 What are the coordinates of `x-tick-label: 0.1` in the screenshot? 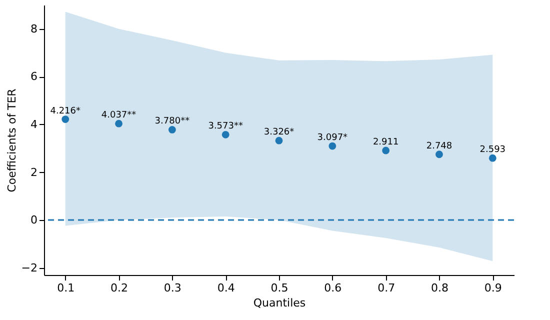 It's located at (66, 288).